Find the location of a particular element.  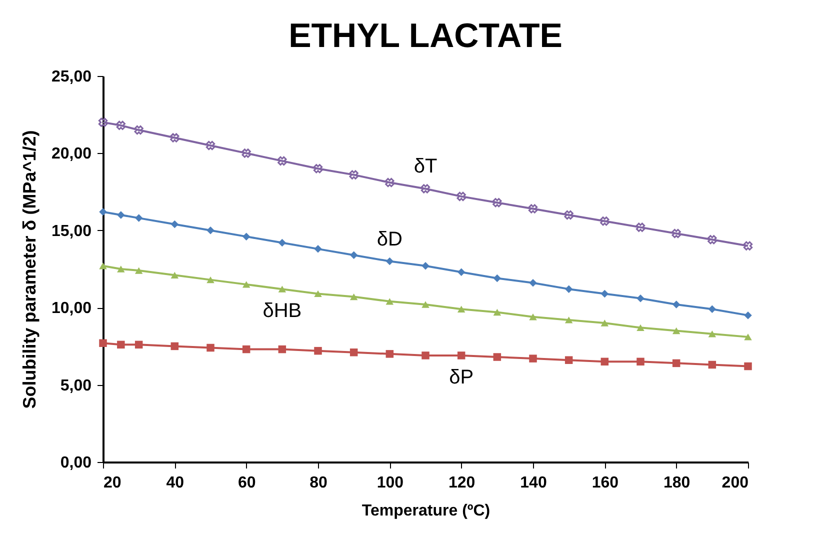

x-tick-label: 100 is located at coordinates (390, 483).